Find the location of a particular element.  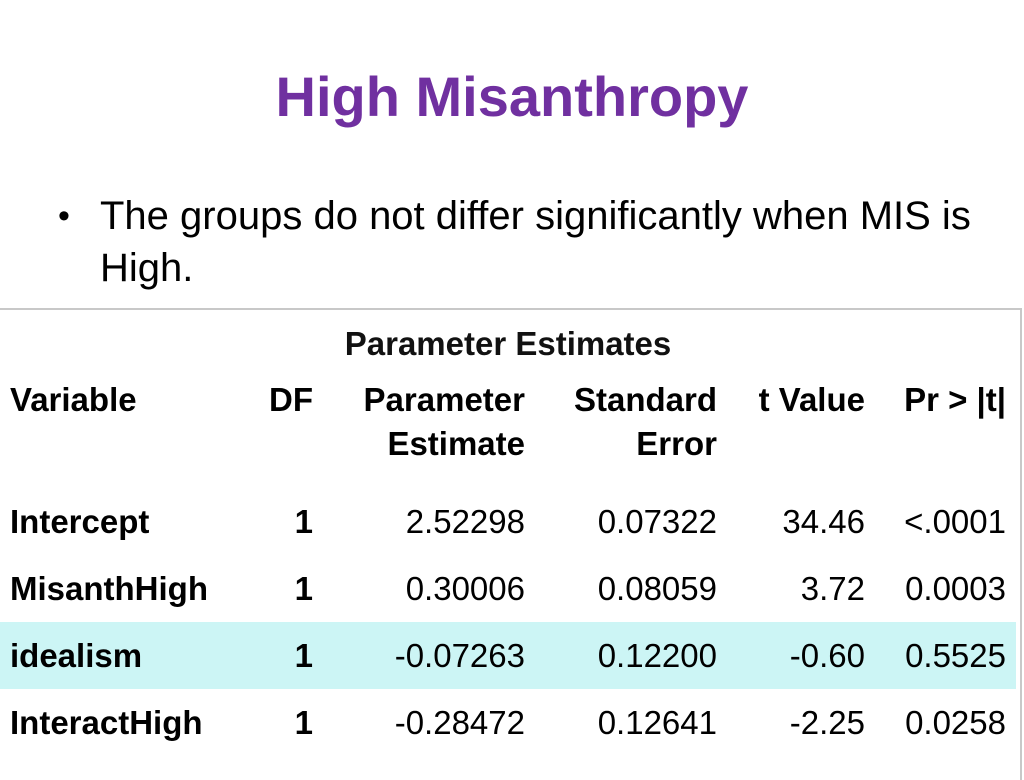

cell-tvalue: -2.25 is located at coordinates (827, 722).